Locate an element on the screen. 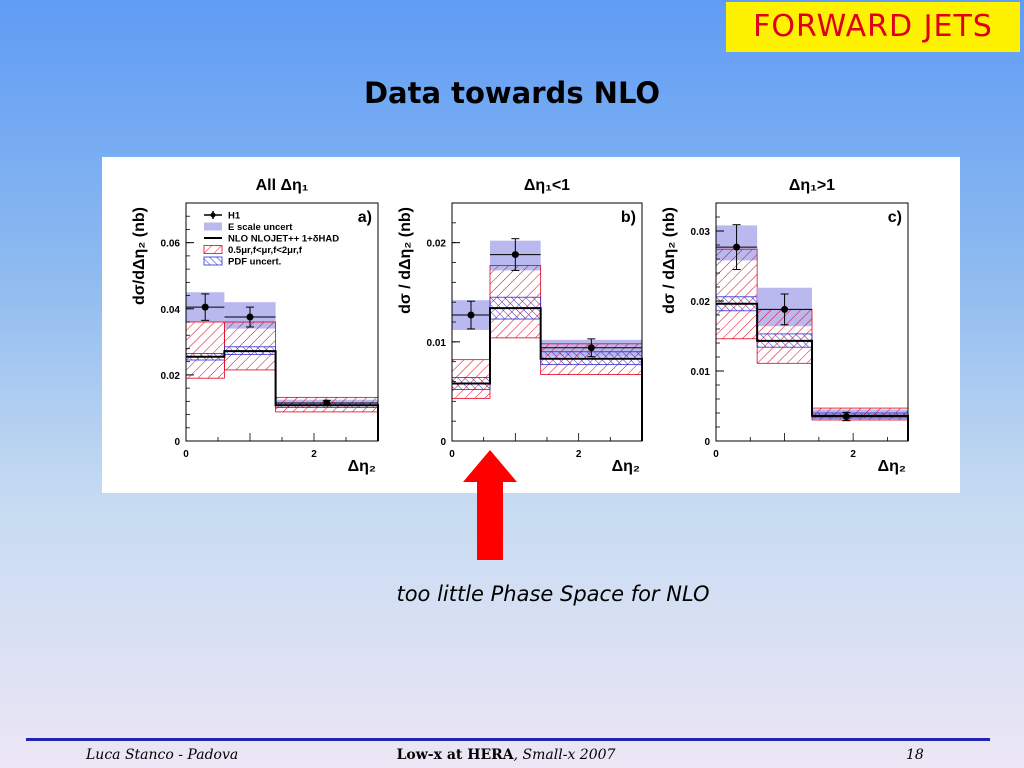 The image size is (1024, 768). caption: too little Phase Space for NLO is located at coordinates (553, 594).